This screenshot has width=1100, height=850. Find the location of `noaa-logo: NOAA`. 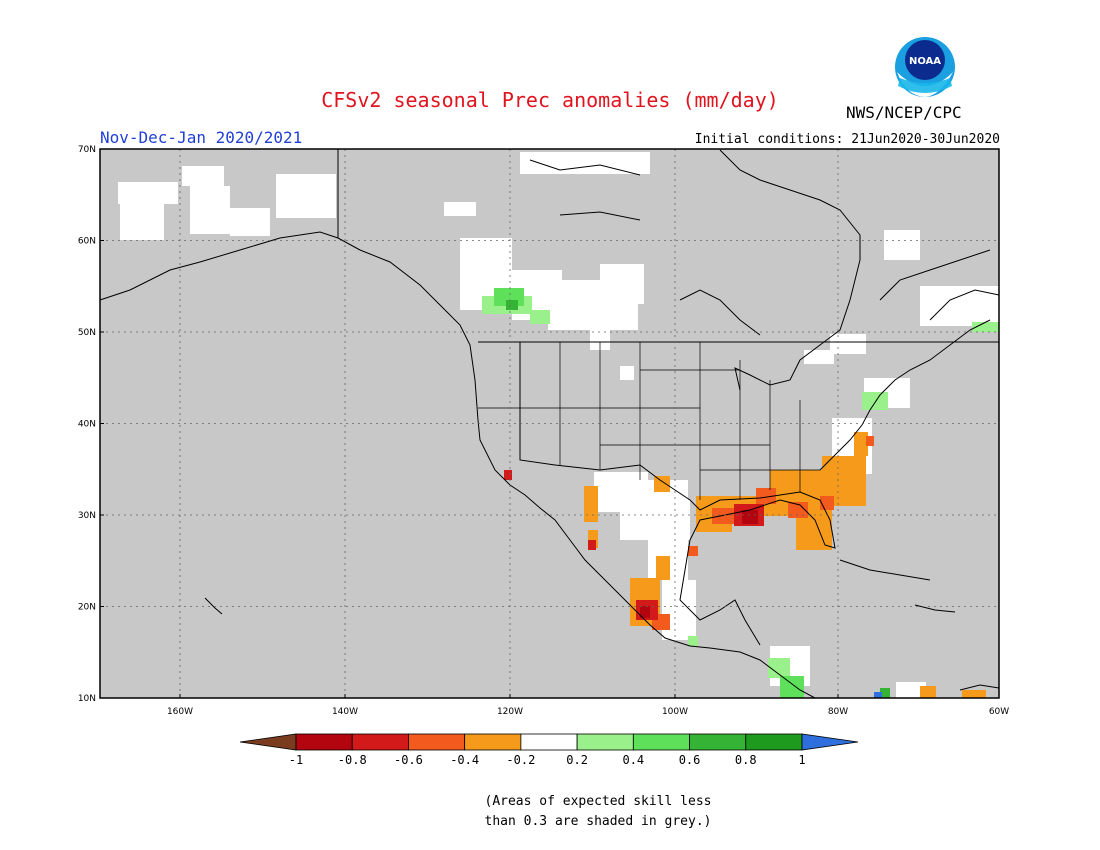

noaa-logo: NOAA is located at coordinates (925, 67).